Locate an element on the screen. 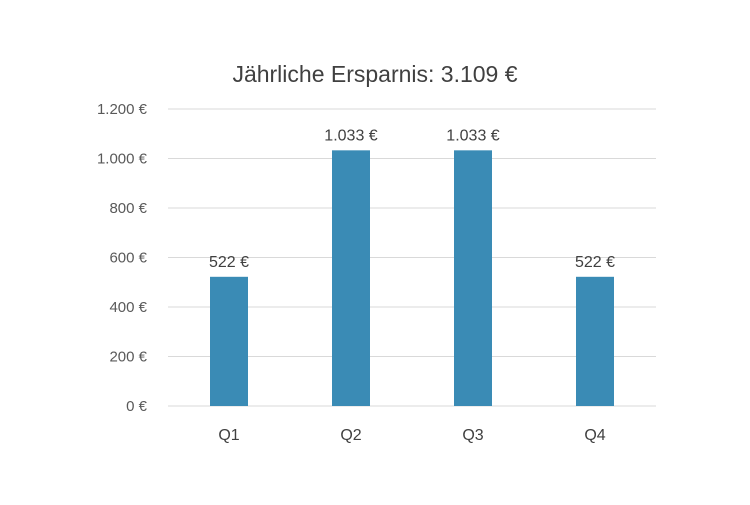 The width and height of the screenshot is (750, 505). y-tick-label: 1.000 € is located at coordinates (122, 159).